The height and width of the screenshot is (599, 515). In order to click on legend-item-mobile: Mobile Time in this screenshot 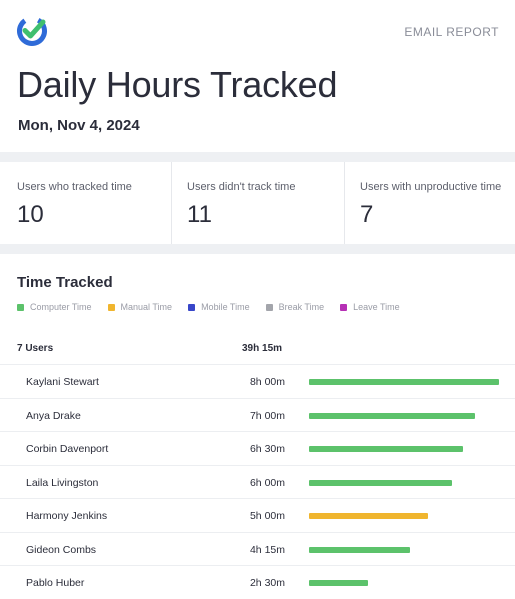, I will do `click(219, 307)`.